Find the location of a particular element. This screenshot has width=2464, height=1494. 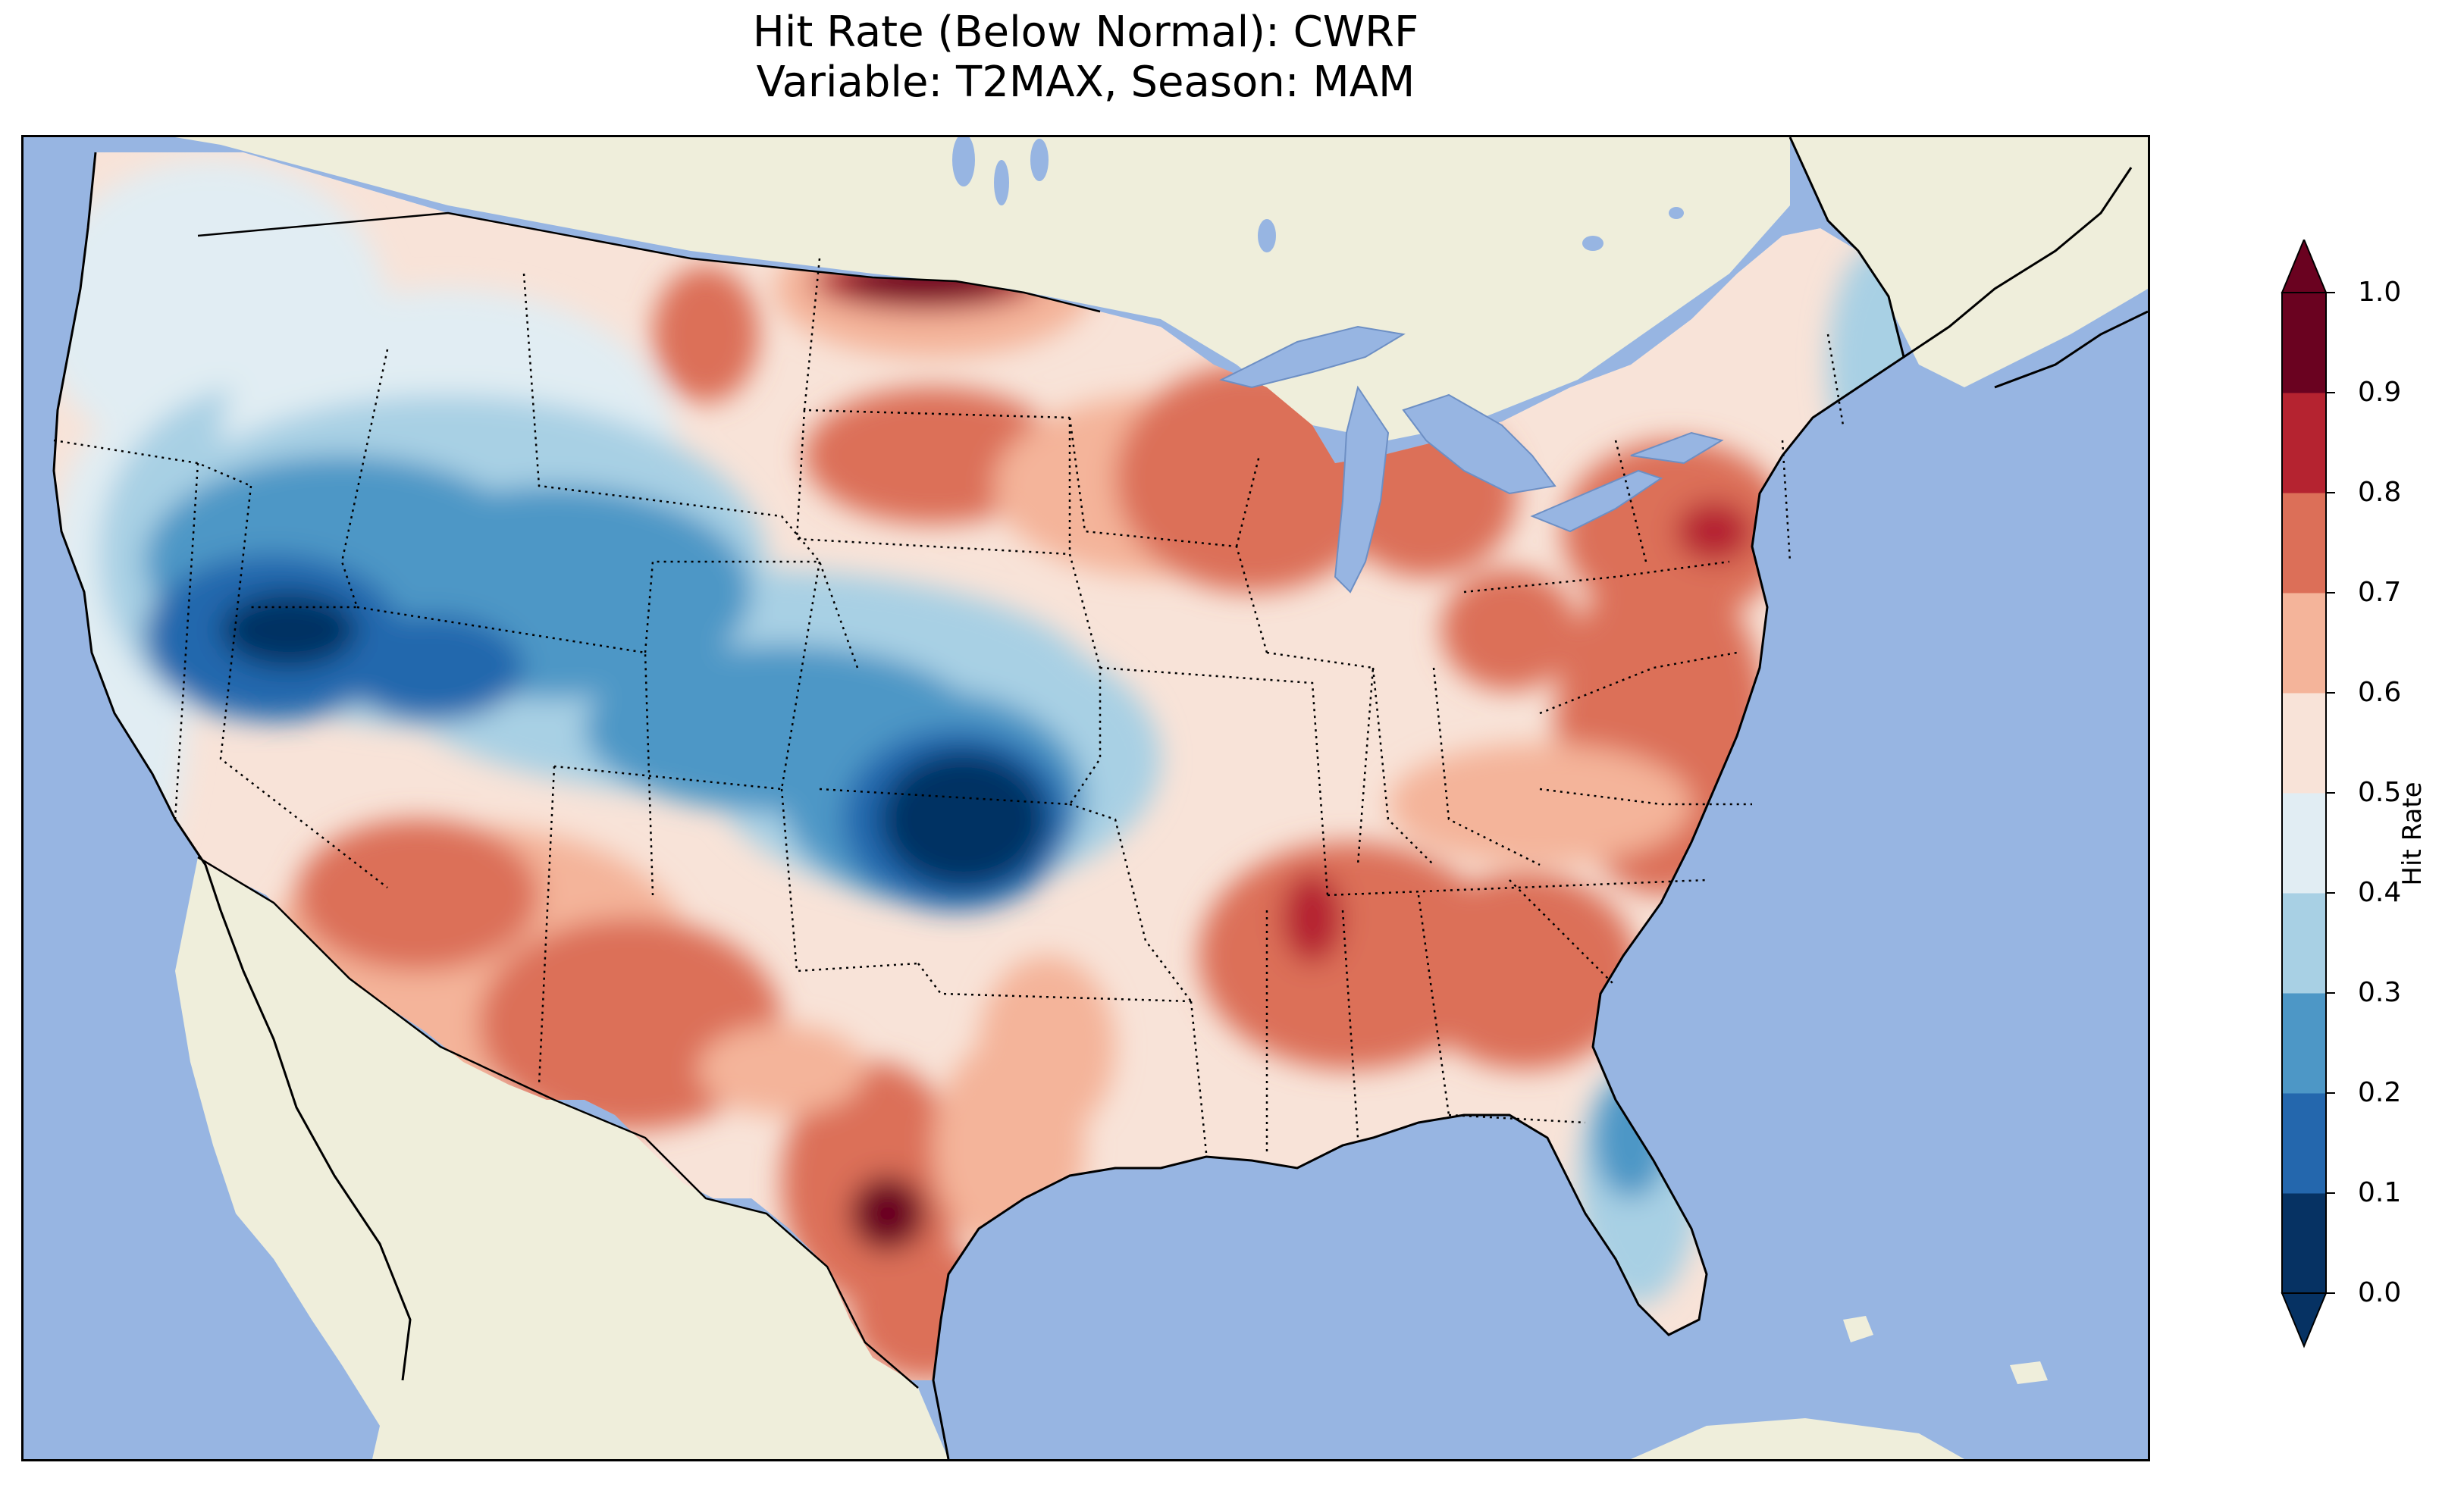

colorbar-tick-label: 0.1 is located at coordinates (2380, 1192).